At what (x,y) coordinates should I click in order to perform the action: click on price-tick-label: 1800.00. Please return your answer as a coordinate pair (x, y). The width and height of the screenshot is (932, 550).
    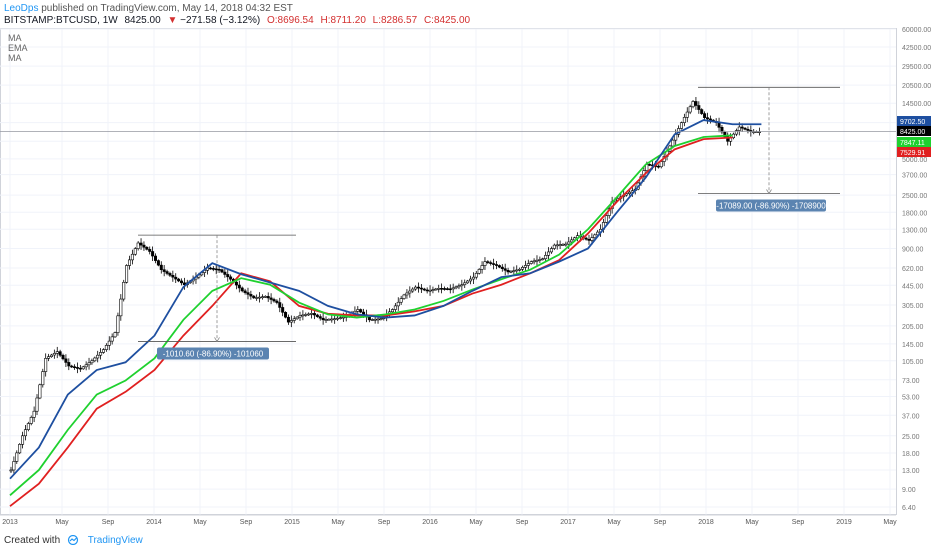
    Looking at the image, I should click on (914, 213).